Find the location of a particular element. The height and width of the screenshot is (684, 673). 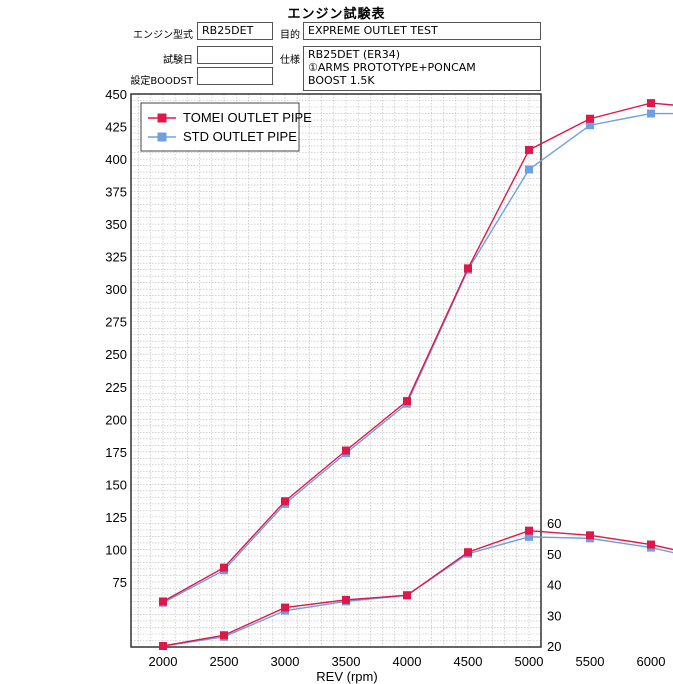

boost-field is located at coordinates (235, 76).